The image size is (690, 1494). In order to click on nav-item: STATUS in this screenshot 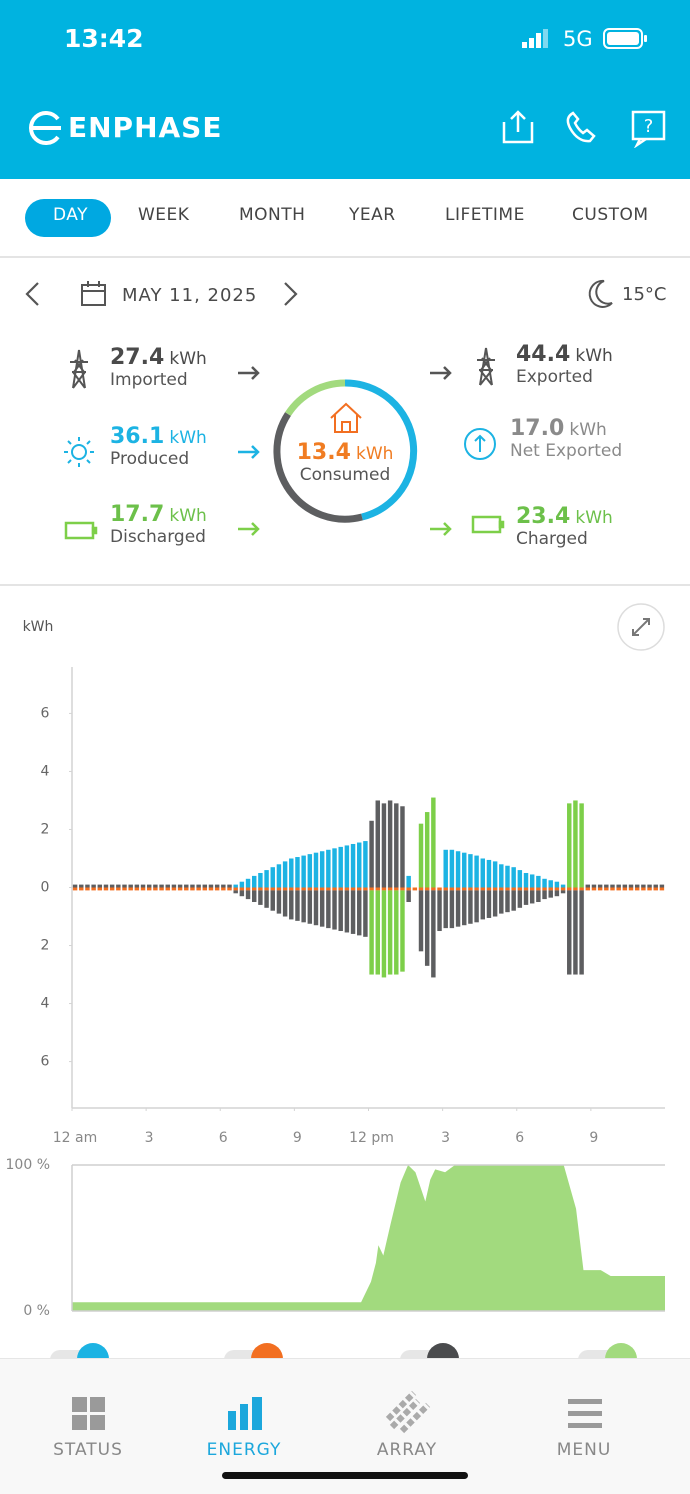, I will do `click(88, 1450)`.